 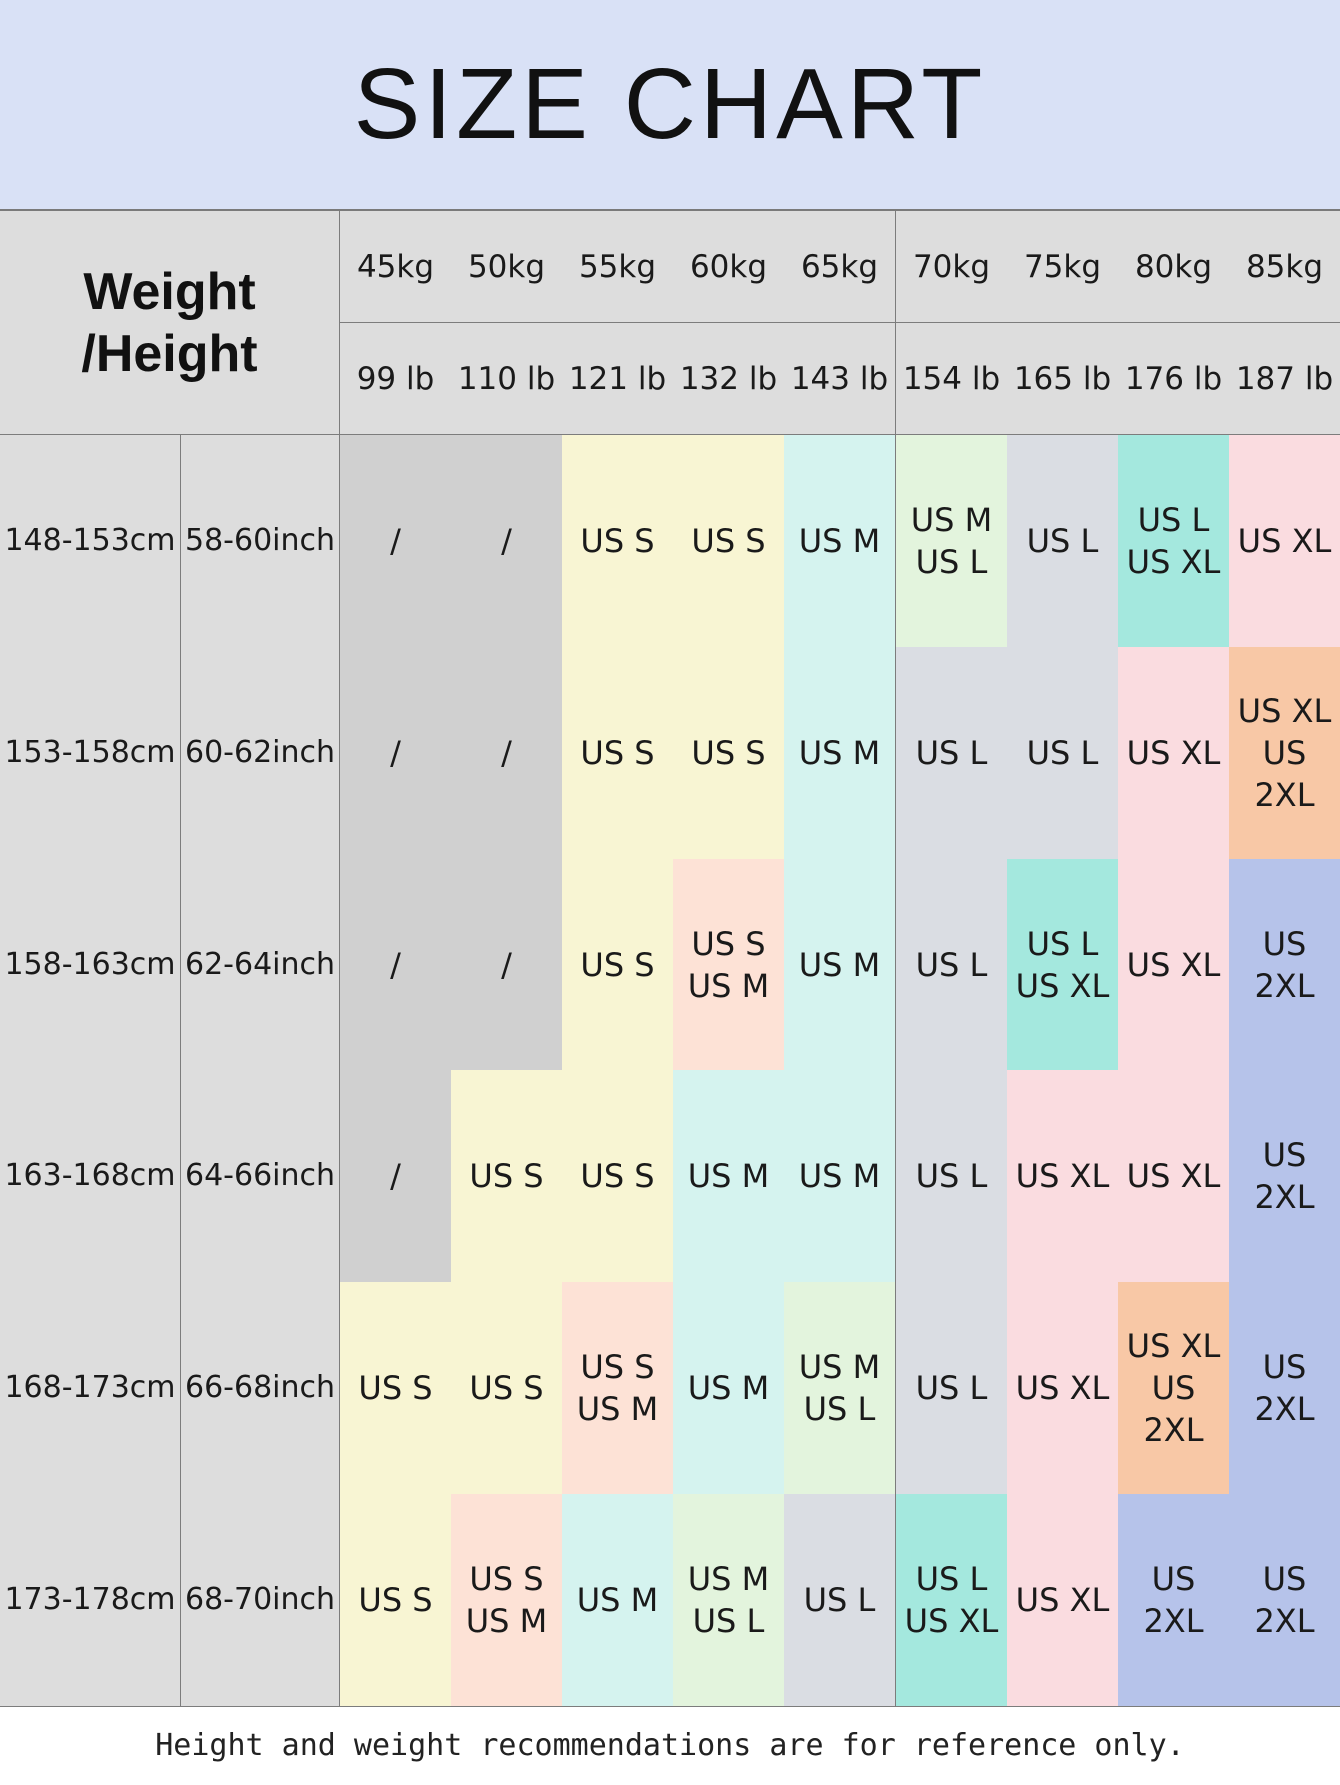 I want to click on height-inch-label: 62-64inch, so click(x=260, y=965).